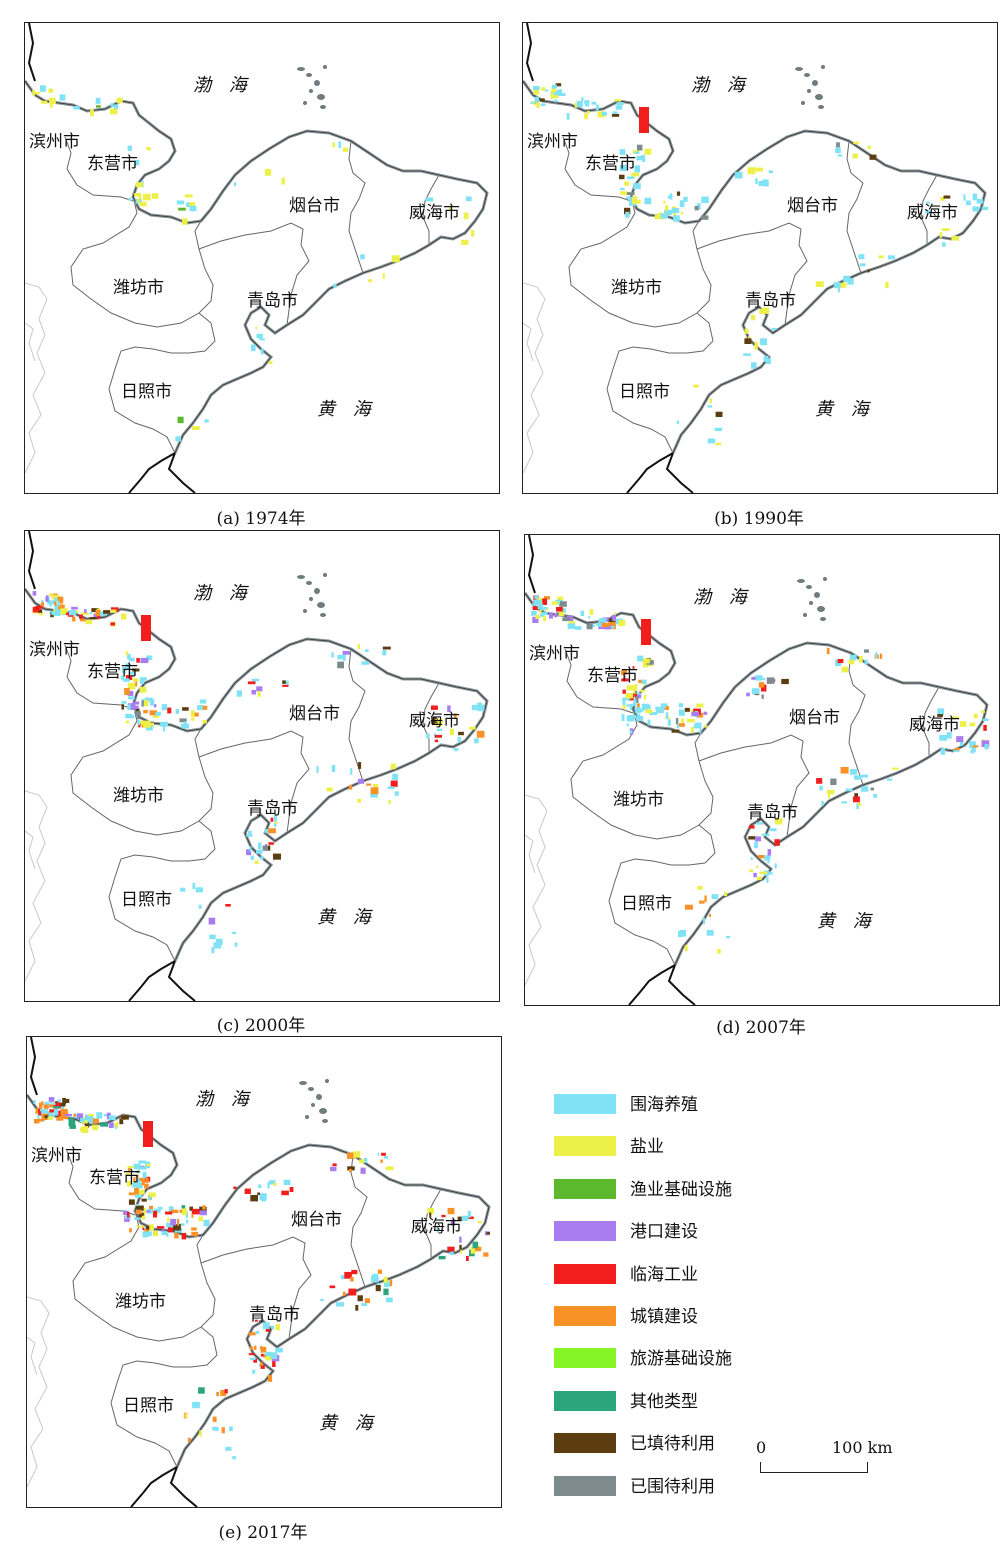 This screenshot has width=1000, height=1546. I want to click on legend-swatch, so click(585, 1273).